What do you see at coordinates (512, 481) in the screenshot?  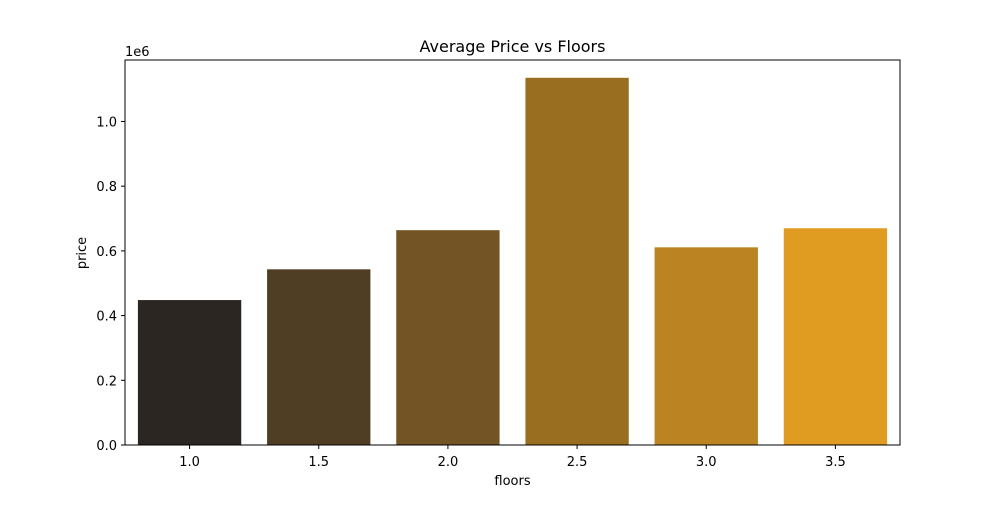 I see `x-axis-label: floors` at bounding box center [512, 481].